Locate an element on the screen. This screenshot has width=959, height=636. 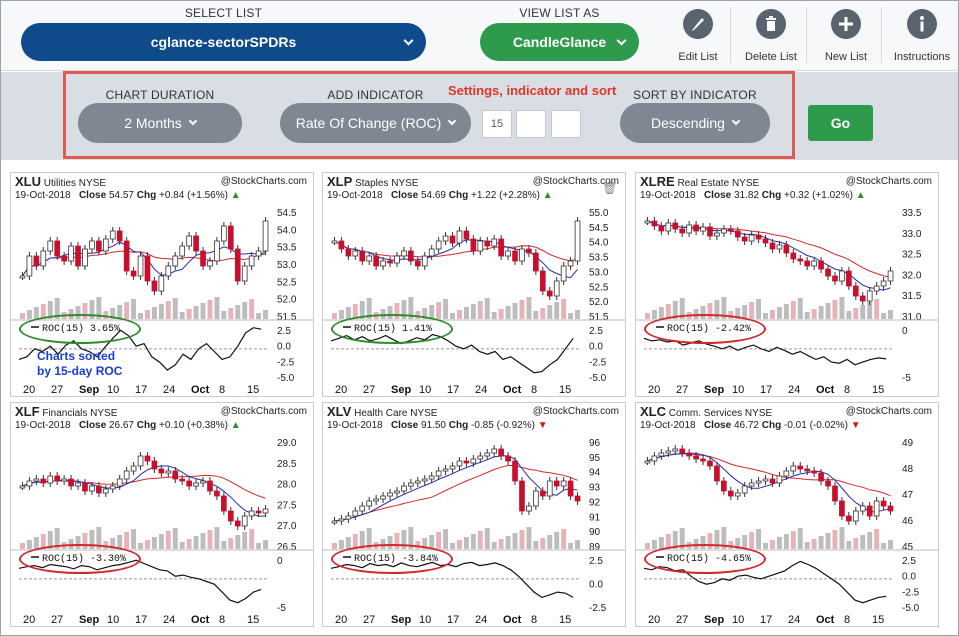
duration-dropdown: 2 Months is located at coordinates (160, 123).